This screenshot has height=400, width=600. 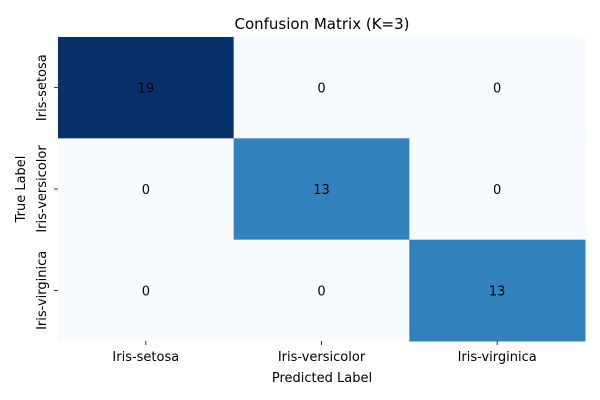 What do you see at coordinates (321, 24) in the screenshot?
I see `chart-title: Confusion Matrix (K=3)` at bounding box center [321, 24].